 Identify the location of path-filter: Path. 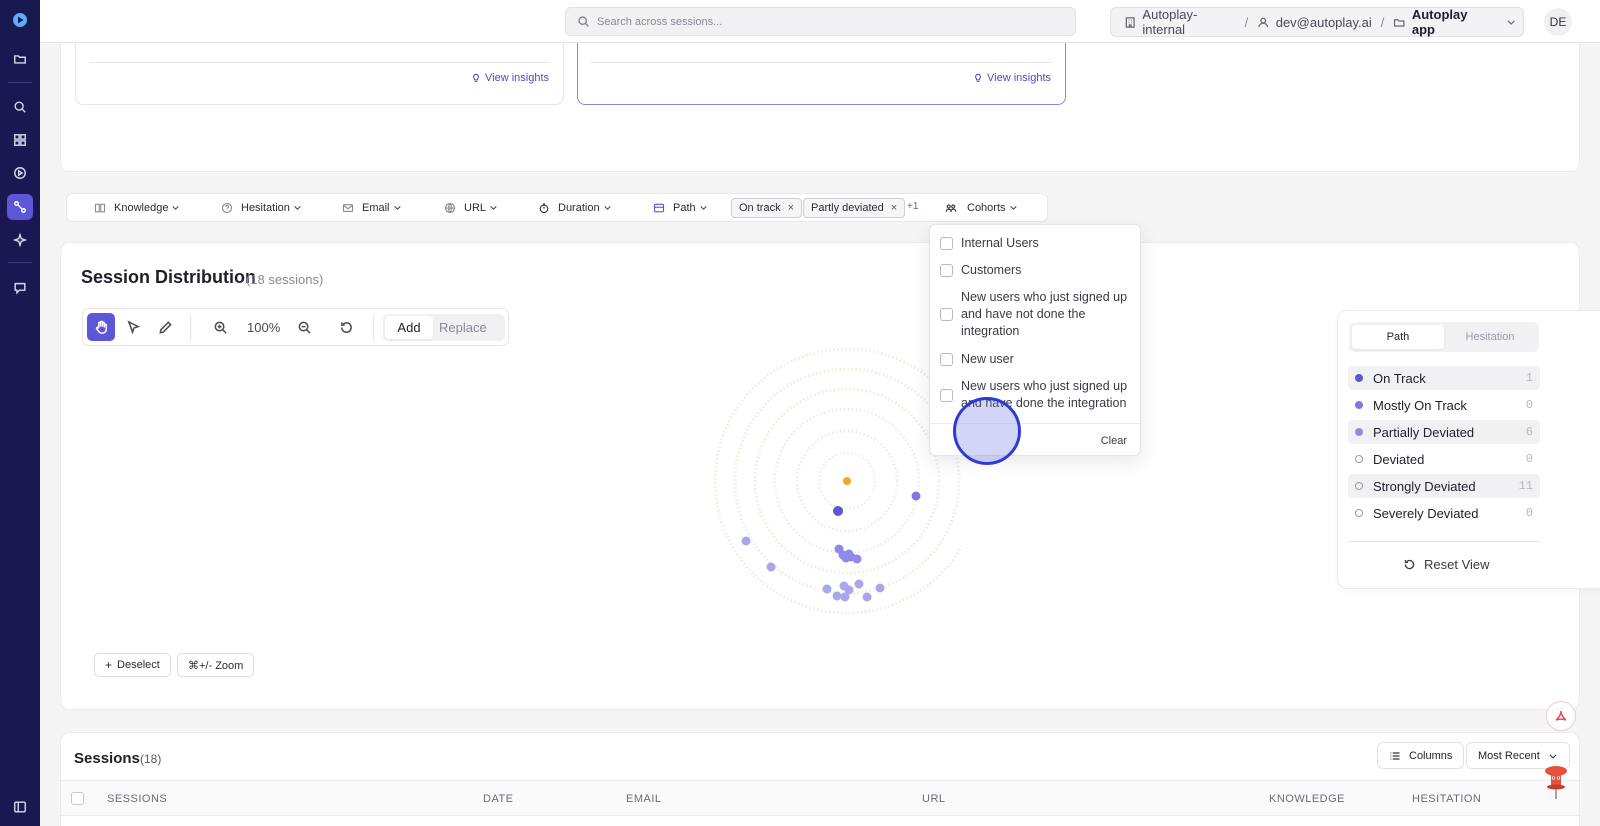
(680, 207).